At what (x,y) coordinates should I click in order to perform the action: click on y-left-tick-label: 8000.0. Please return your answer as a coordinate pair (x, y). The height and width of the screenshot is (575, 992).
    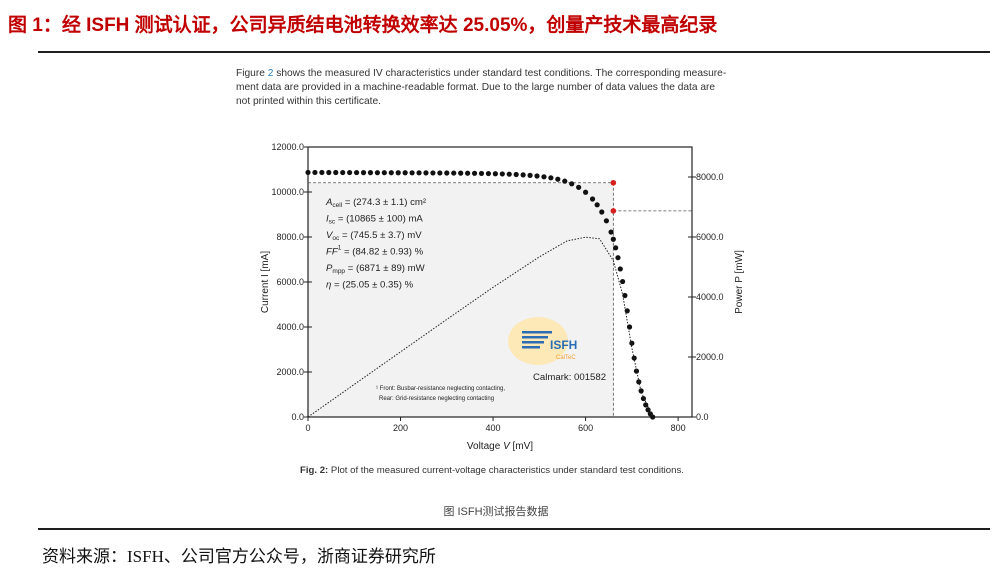
    Looking at the image, I should click on (290, 237).